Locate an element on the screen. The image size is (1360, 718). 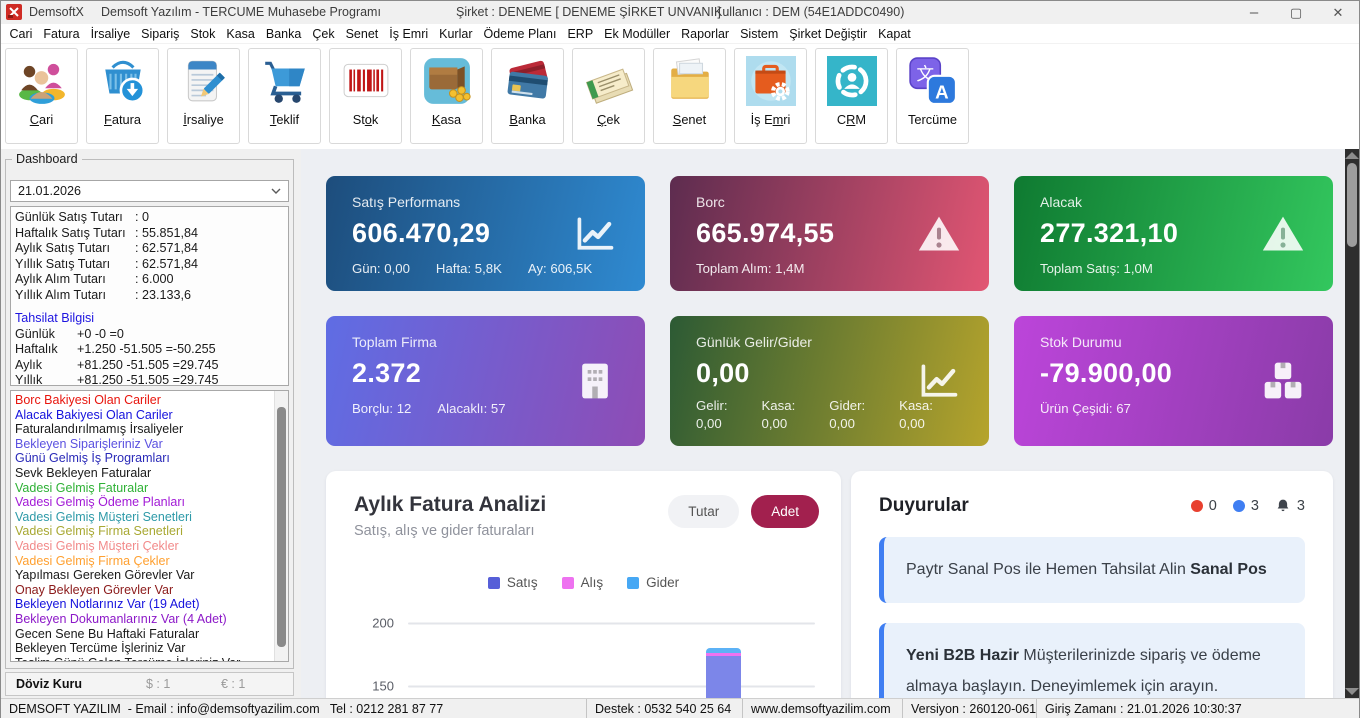
toolbar-button-cari: Cari is located at coordinates (41, 96).